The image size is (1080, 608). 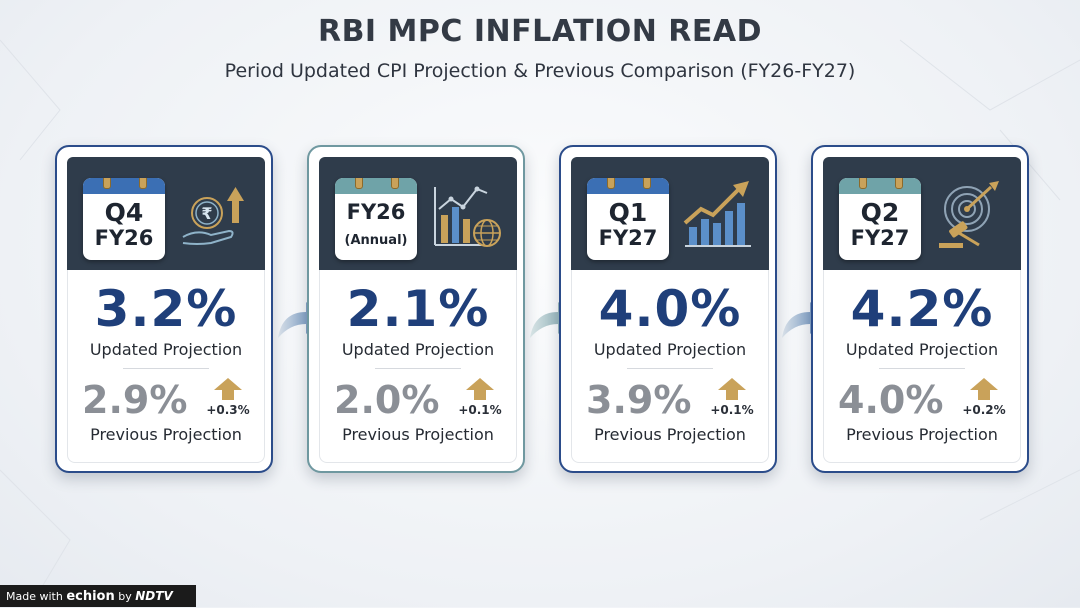 I want to click on ndtv-logo: NDTV, so click(x=154, y=596).